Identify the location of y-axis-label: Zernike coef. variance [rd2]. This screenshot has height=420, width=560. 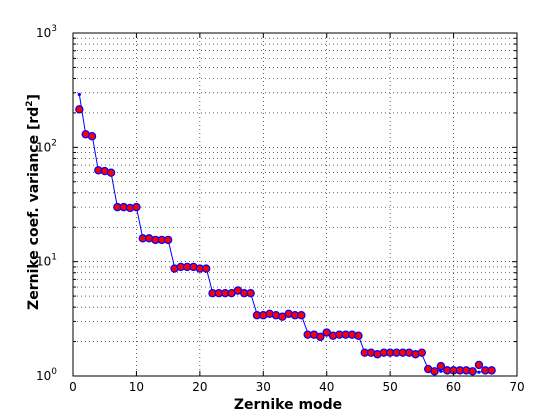
(33, 202).